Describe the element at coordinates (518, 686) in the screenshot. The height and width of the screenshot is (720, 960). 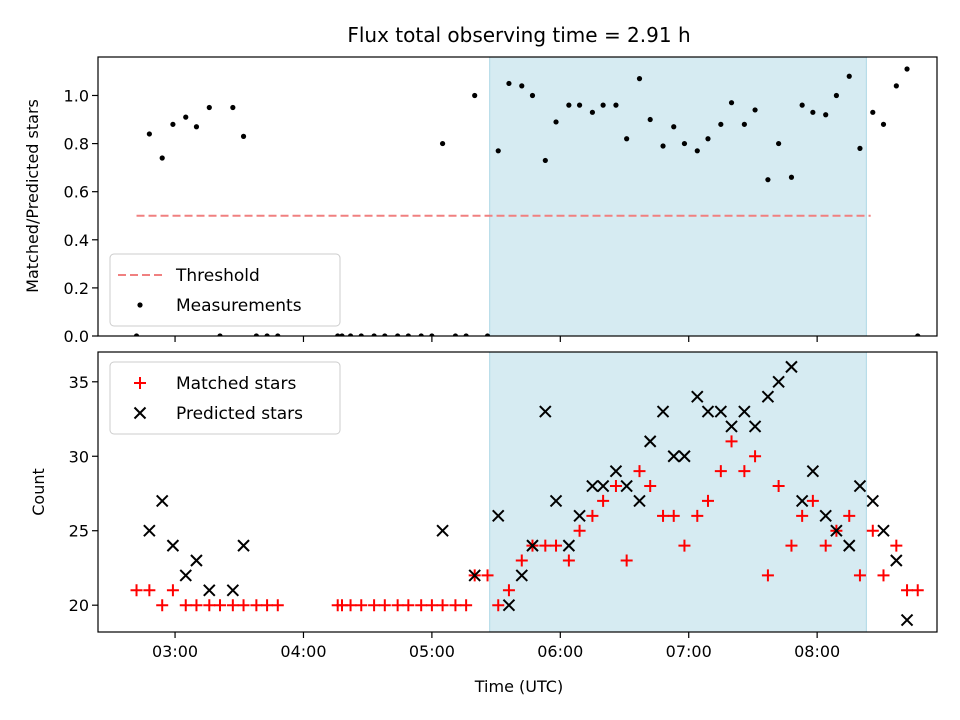
I see `x-axis-label: Time (UTC)` at that location.